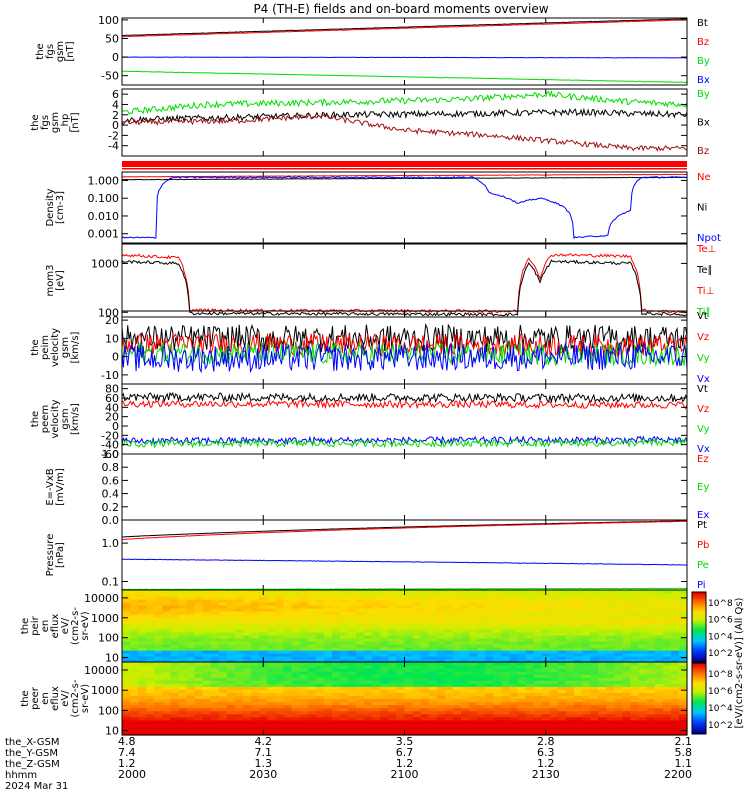 The image size is (750, 804). I want to click on legend-entry: Bz, so click(703, 151).